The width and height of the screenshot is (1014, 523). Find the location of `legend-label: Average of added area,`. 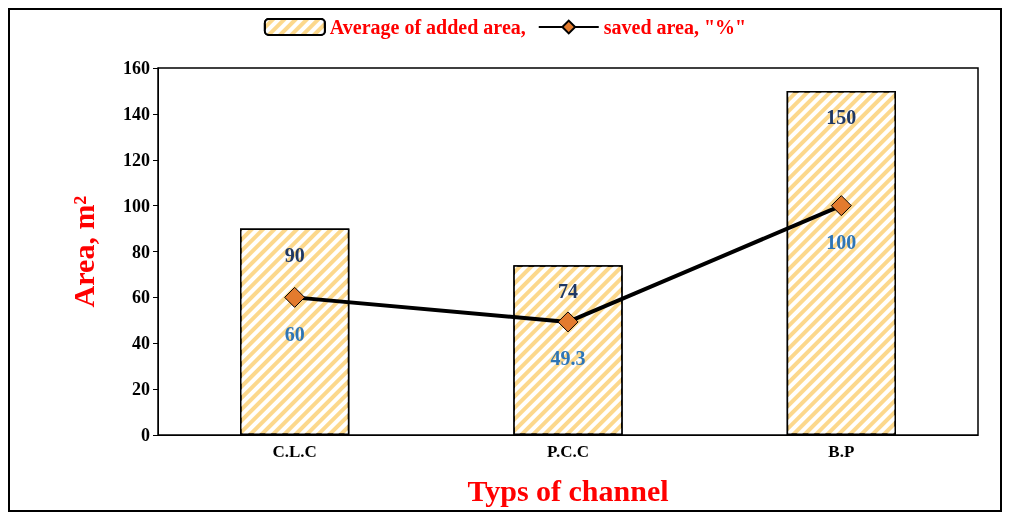

legend-label: Average of added area, is located at coordinates (427, 27).